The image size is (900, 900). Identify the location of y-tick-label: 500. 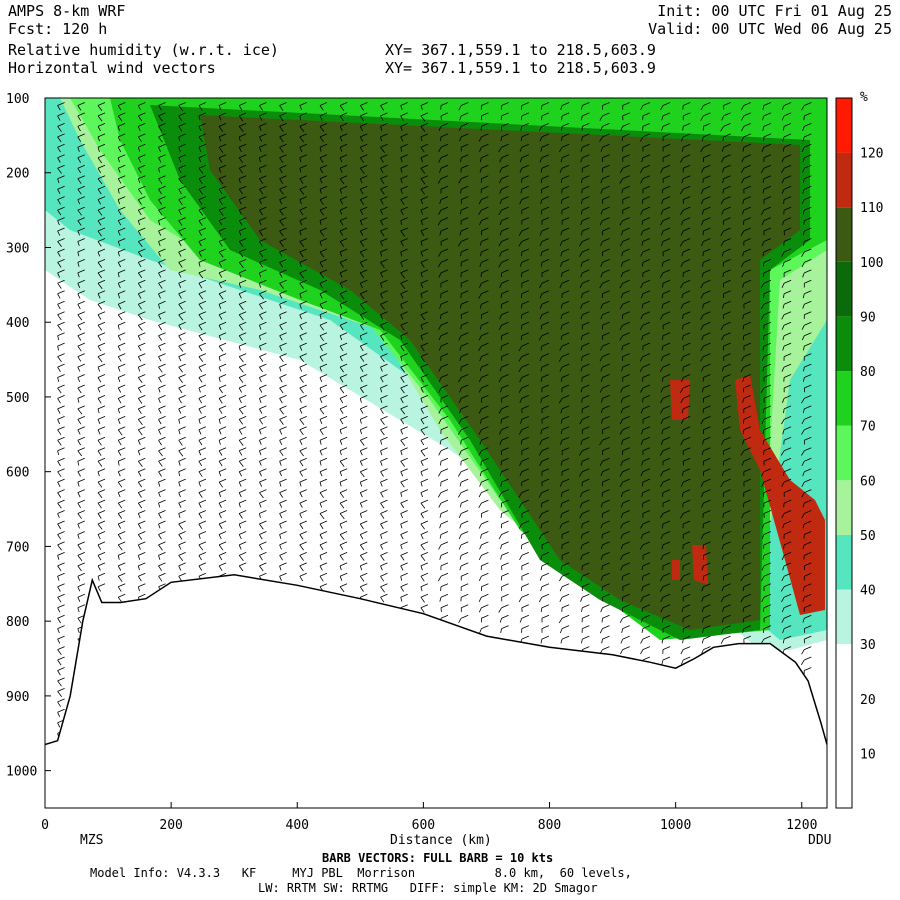
(17, 398).